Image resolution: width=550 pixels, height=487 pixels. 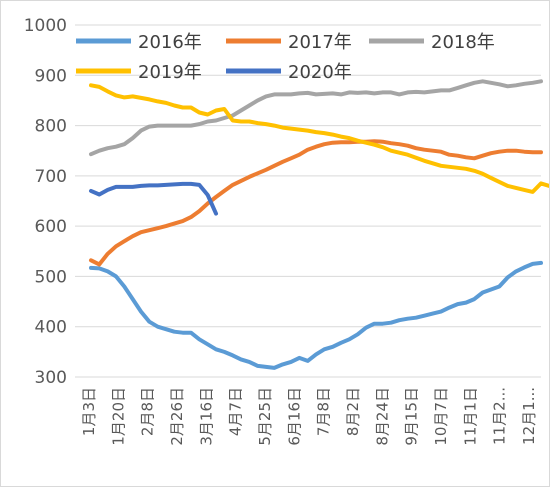 I want to click on x-tick-label: 6月16日, so click(x=294, y=416).